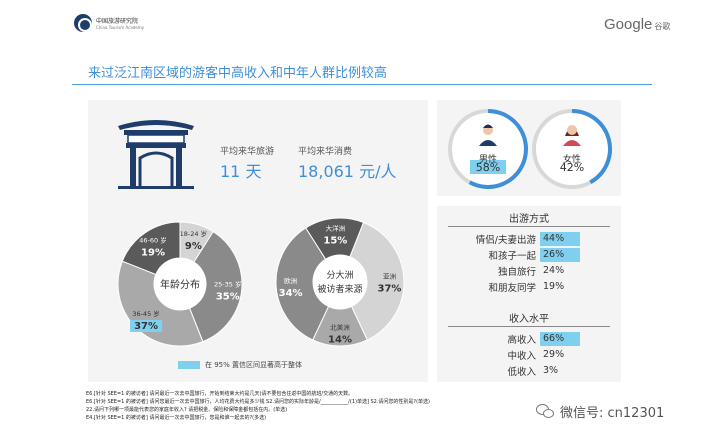 The image size is (722, 444). I want to click on income-heading: 收入水平, so click(529, 319).